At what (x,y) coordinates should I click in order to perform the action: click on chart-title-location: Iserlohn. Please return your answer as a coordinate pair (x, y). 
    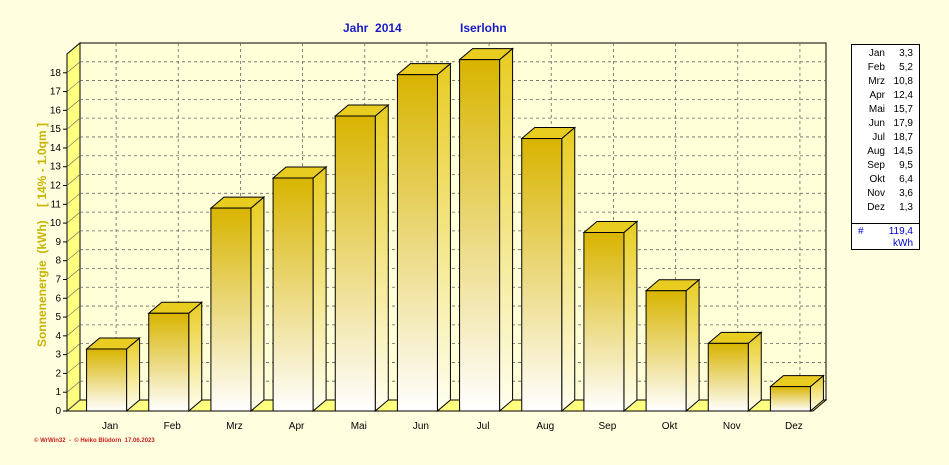
    Looking at the image, I should click on (483, 28).